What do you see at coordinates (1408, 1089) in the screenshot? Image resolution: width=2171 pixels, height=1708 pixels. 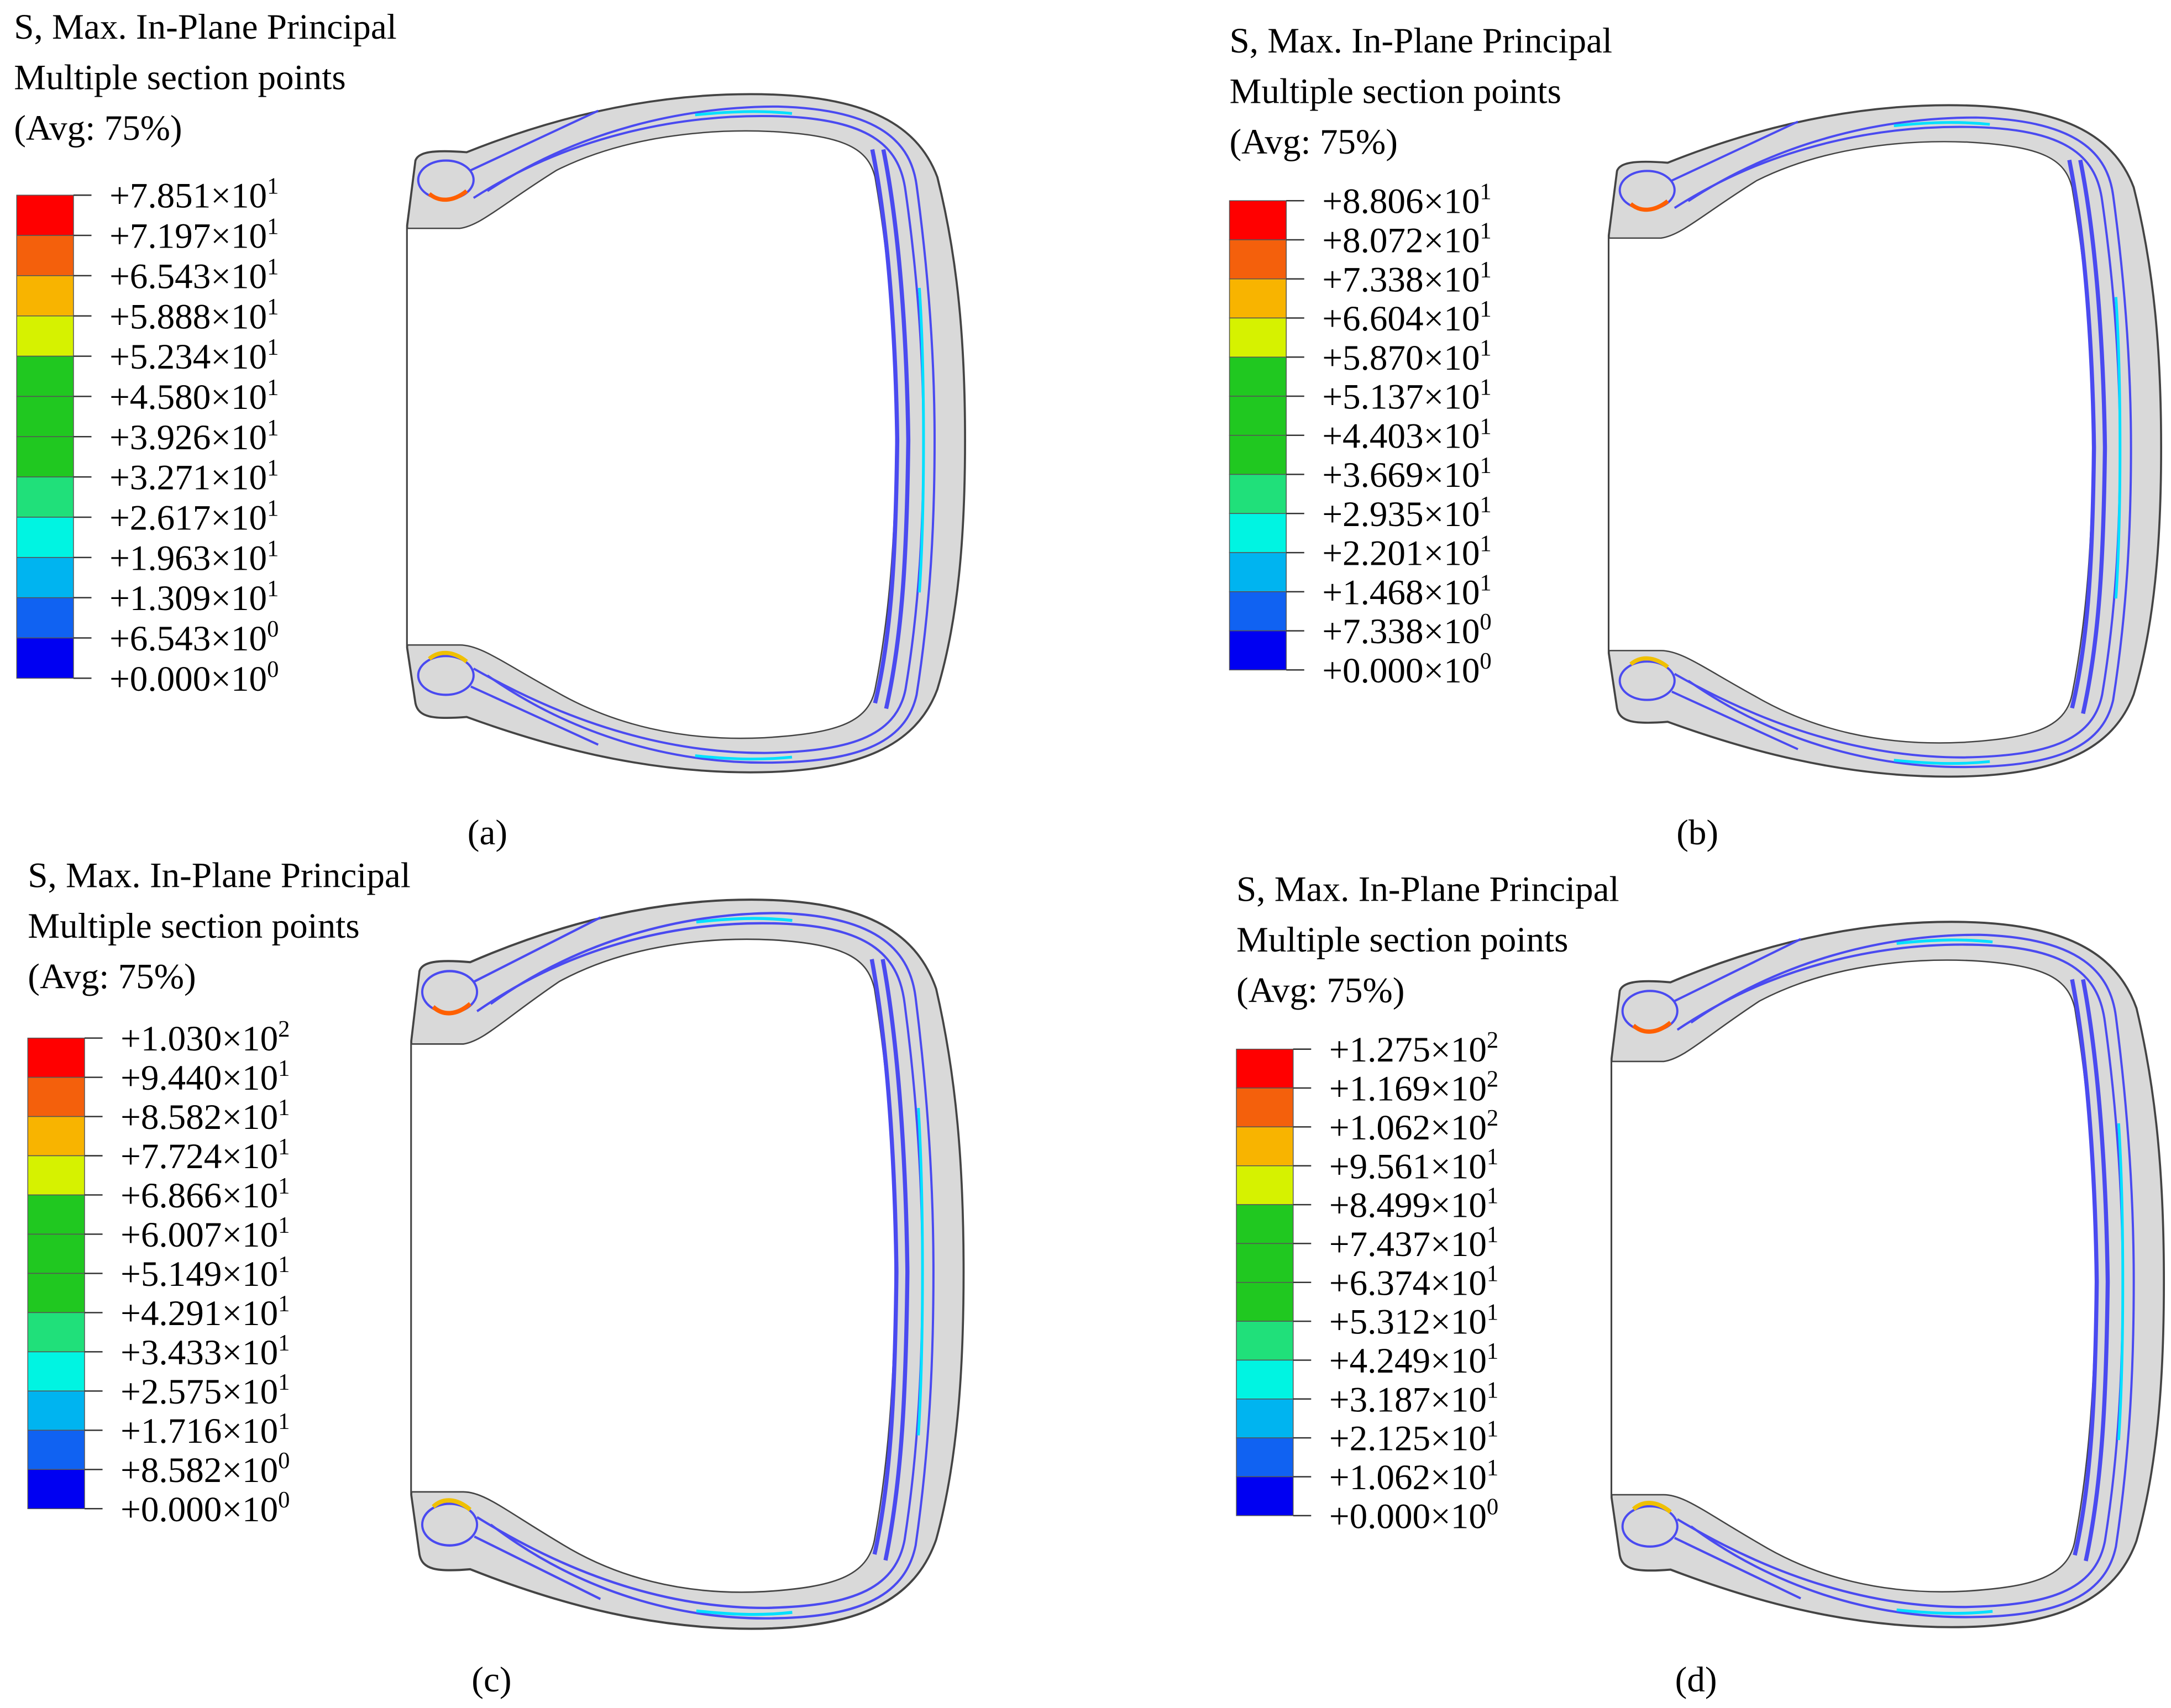 I see `label-base: +1.169×10` at bounding box center [1408, 1089].